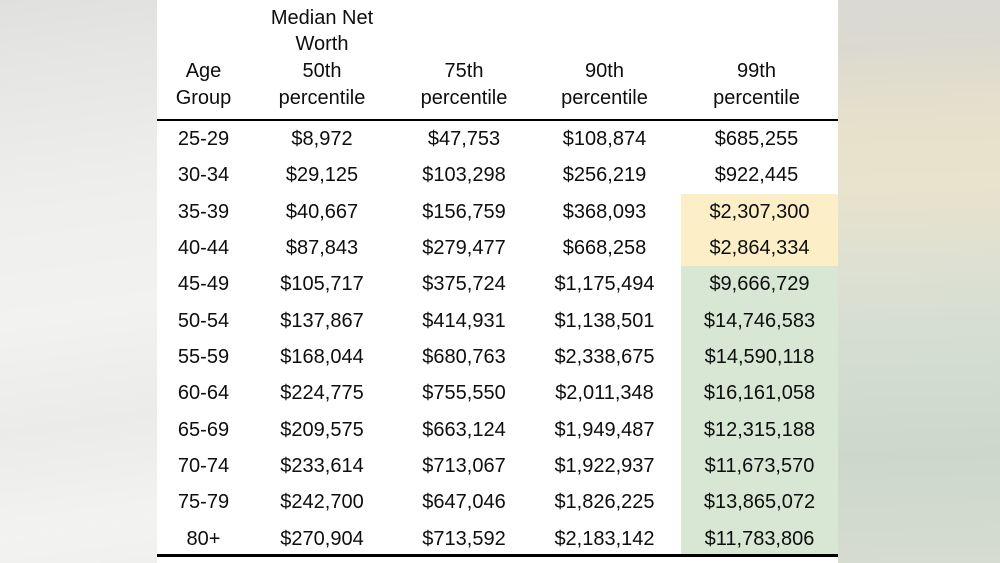 The height and width of the screenshot is (563, 1000). I want to click on value-cell: $14,590,118, so click(756, 357).